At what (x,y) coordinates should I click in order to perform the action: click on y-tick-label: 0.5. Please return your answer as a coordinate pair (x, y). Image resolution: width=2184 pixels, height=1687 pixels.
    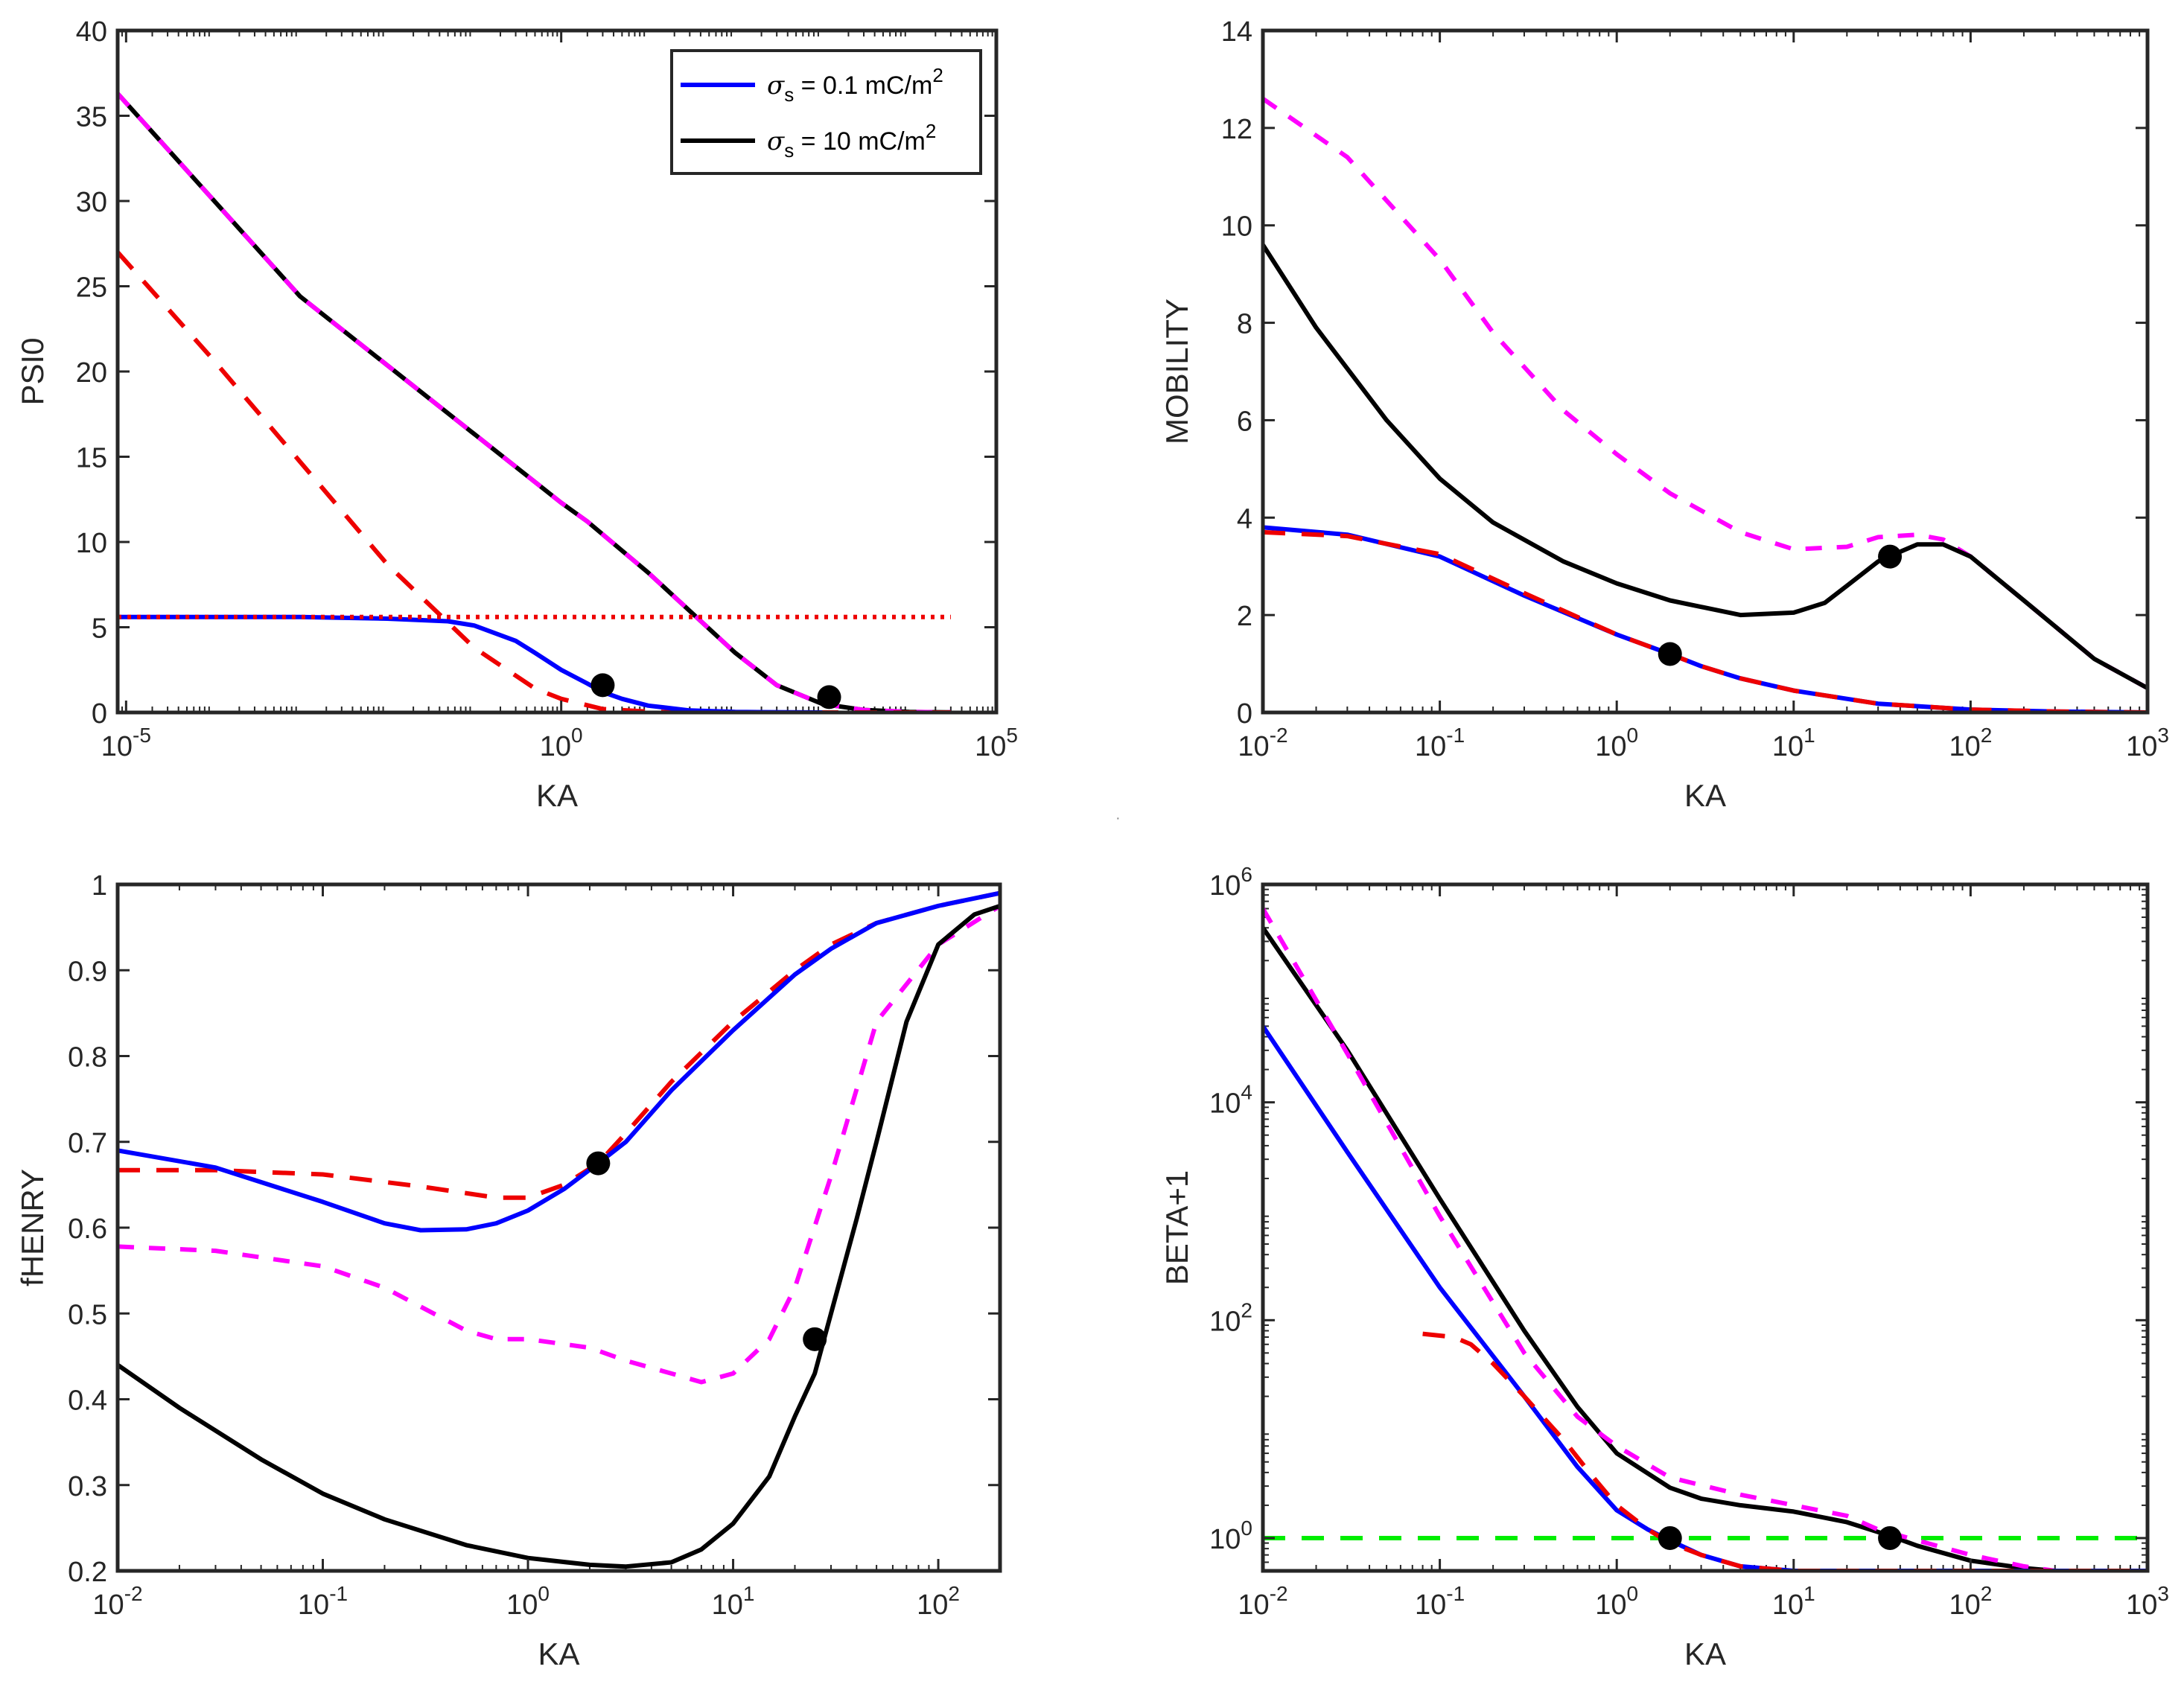
    Looking at the image, I should click on (87, 1314).